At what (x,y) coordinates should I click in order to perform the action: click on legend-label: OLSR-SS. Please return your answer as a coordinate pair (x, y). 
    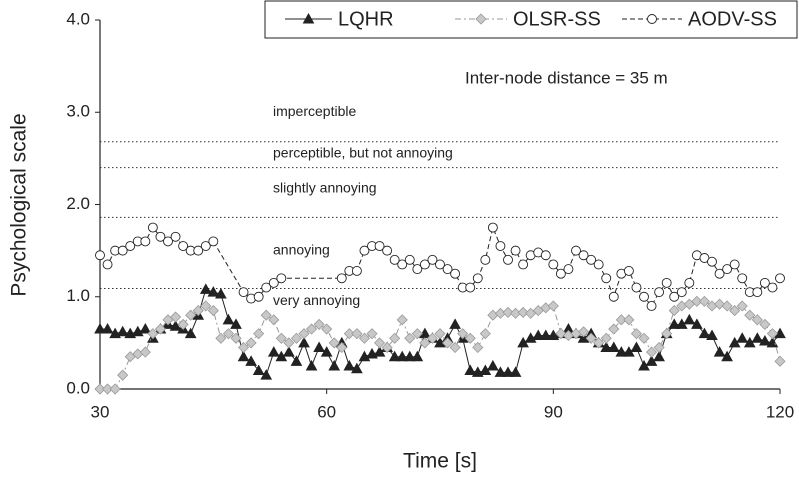
    Looking at the image, I should click on (557, 19).